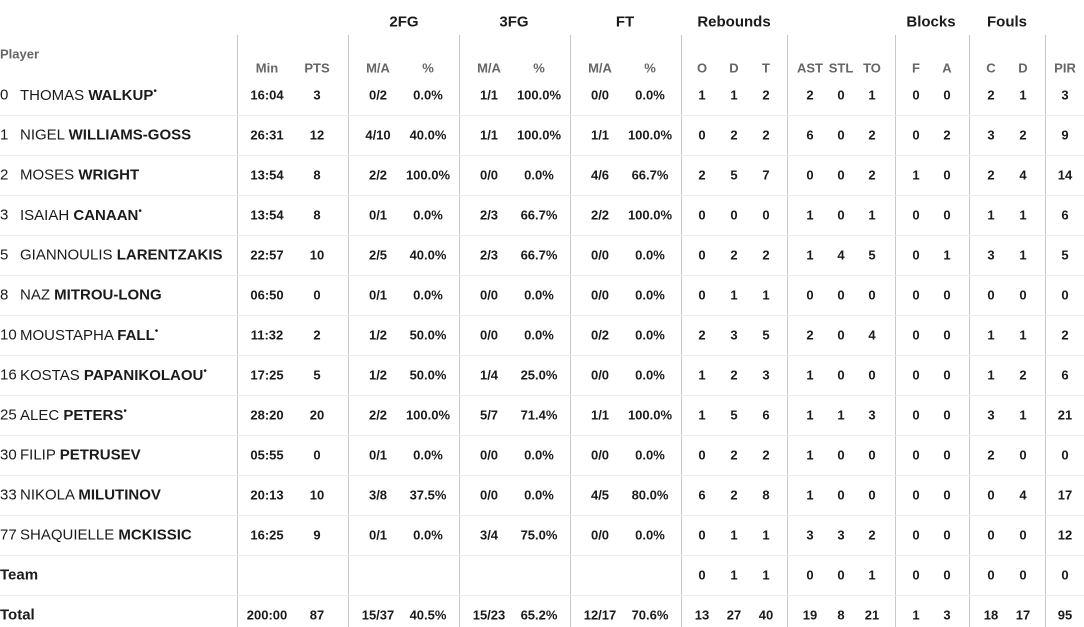 The width and height of the screenshot is (1084, 627). I want to click on first-name: KOSTAS, so click(50, 375).